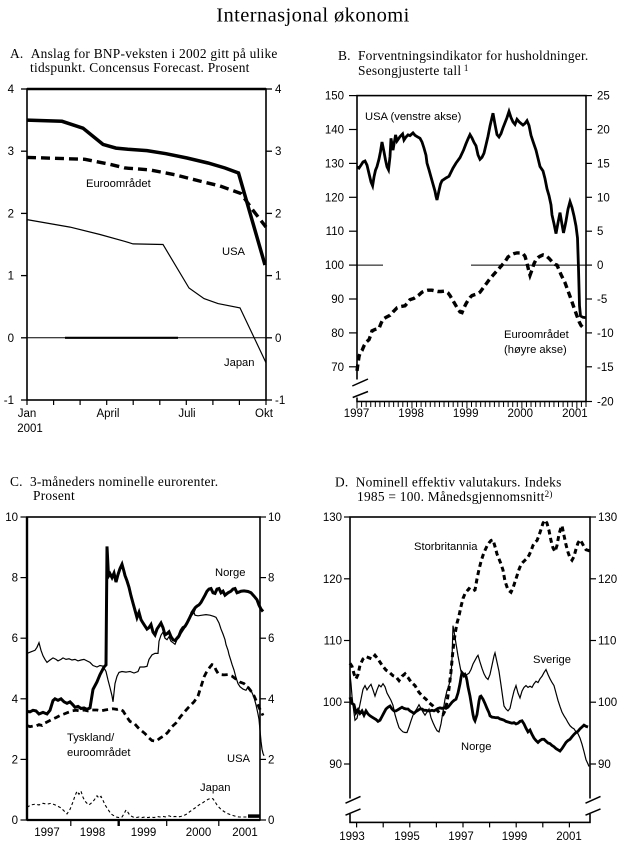 This screenshot has width=624, height=864. Describe the element at coordinates (334, 97) in the screenshot. I see `svg-text: 150` at that location.